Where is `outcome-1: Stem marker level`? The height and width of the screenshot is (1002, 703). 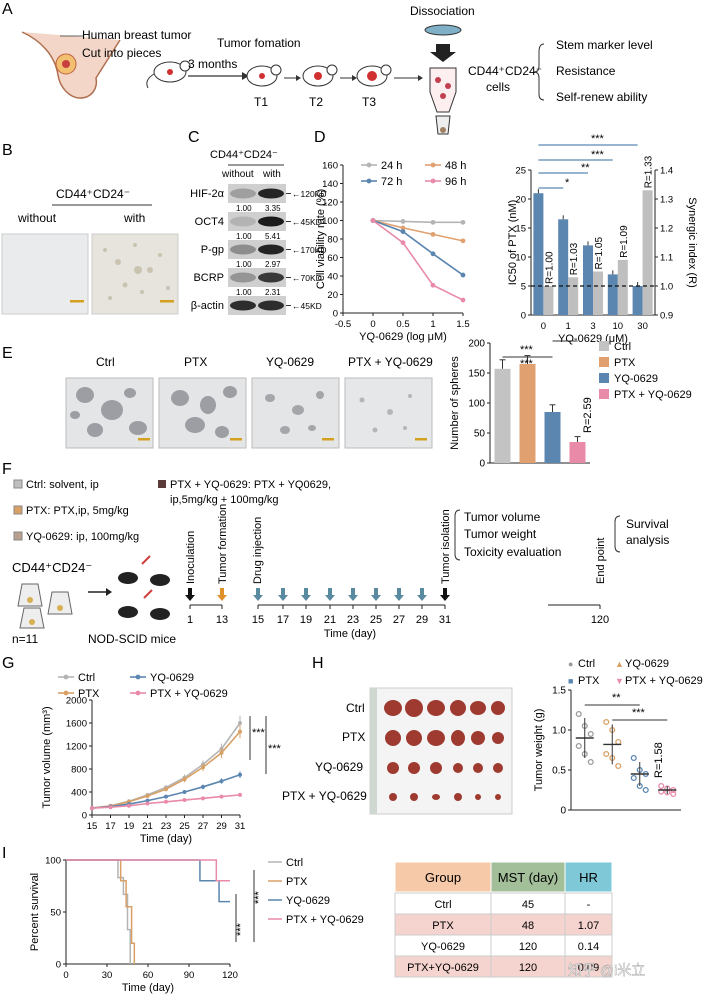 outcome-1: Stem marker level is located at coordinates (604, 45).